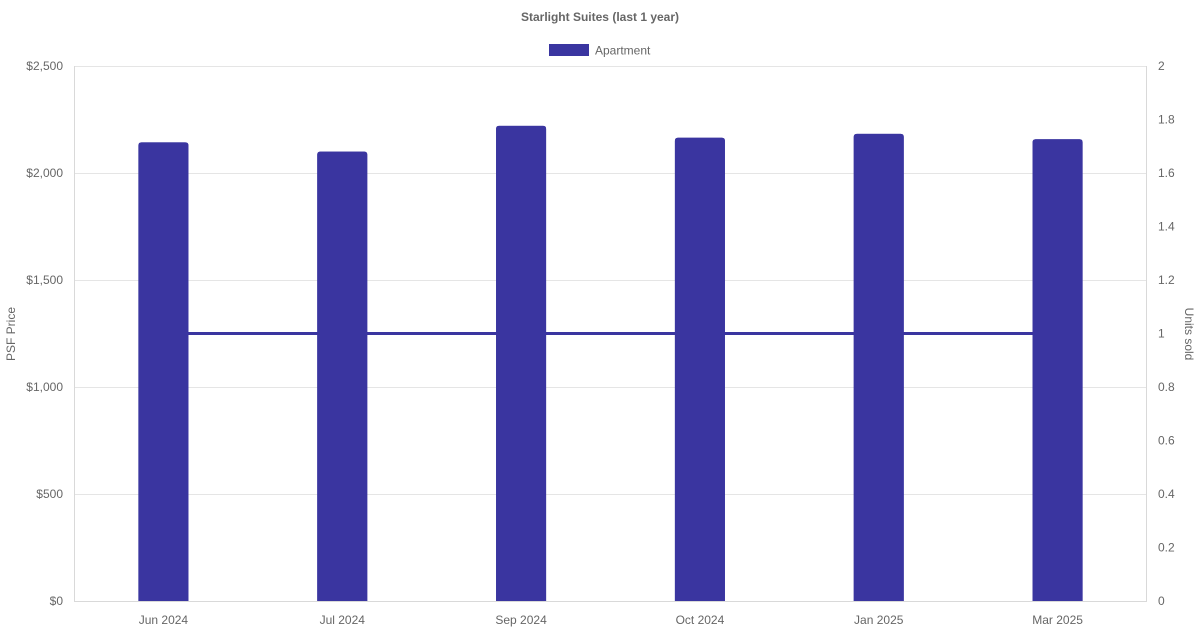 The image size is (1200, 630). What do you see at coordinates (1166, 333) in the screenshot?
I see `y-axis-right: 0 0.2 0.4 0.6 0.8 1 1.2 1.4 1.6 1.8 2` at bounding box center [1166, 333].